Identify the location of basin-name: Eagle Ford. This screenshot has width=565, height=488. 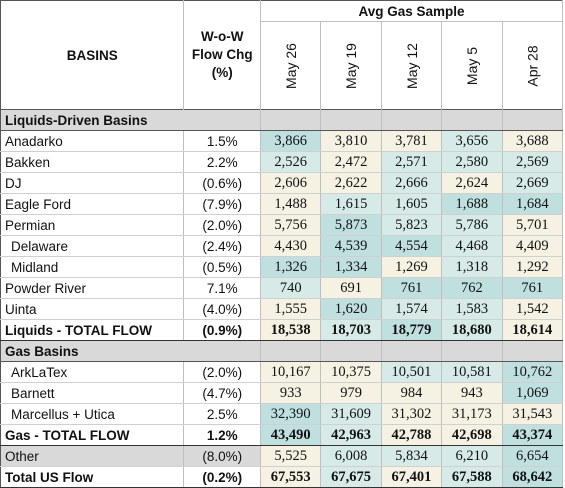
(92, 204).